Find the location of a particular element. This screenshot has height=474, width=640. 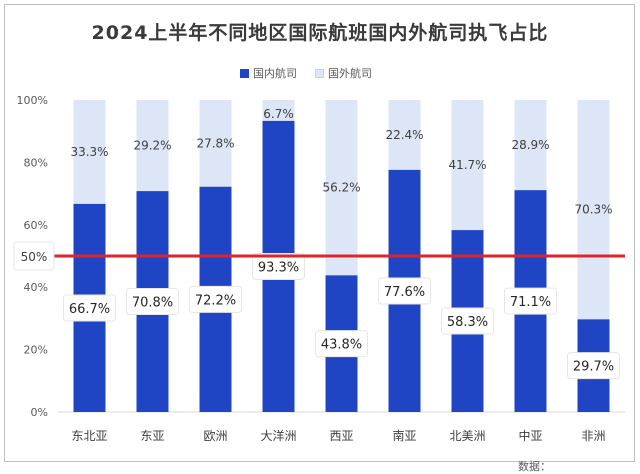

x-category-label: 西亚 is located at coordinates (341, 436).